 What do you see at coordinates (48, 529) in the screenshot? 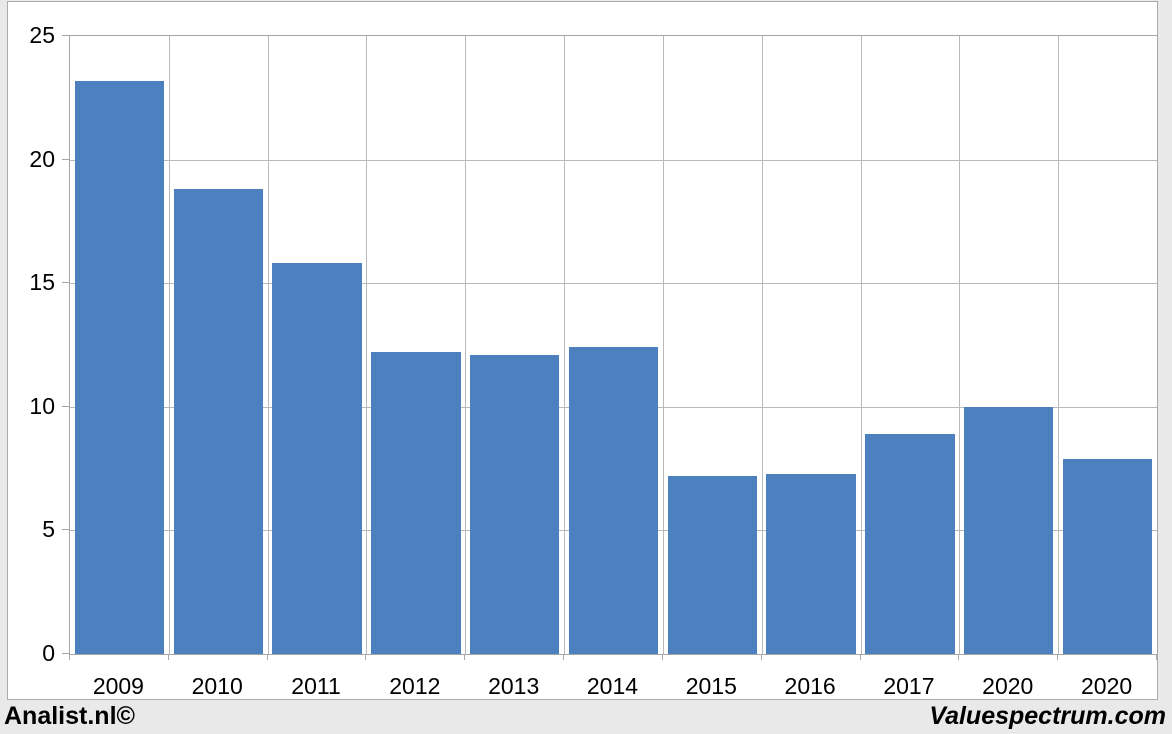
I see `y-tick-label: 5` at bounding box center [48, 529].